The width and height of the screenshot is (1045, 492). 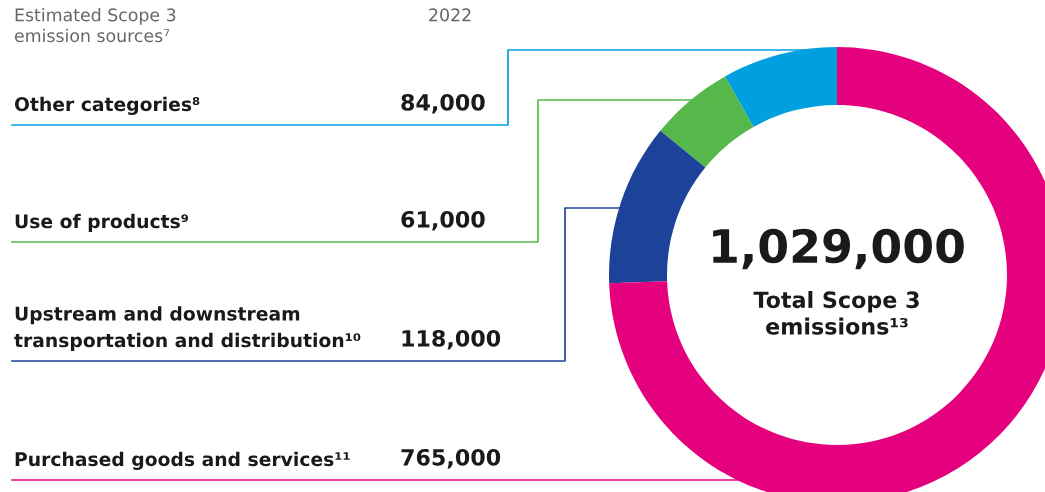 What do you see at coordinates (95, 25) in the screenshot?
I see `chart-title: Estimated Scope 3 emission sources⁷` at bounding box center [95, 25].